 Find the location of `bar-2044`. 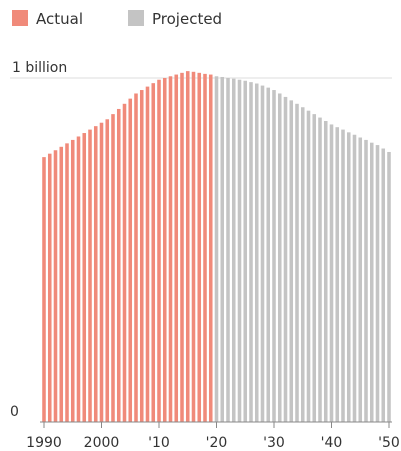

bar-2044 is located at coordinates (354, 278).